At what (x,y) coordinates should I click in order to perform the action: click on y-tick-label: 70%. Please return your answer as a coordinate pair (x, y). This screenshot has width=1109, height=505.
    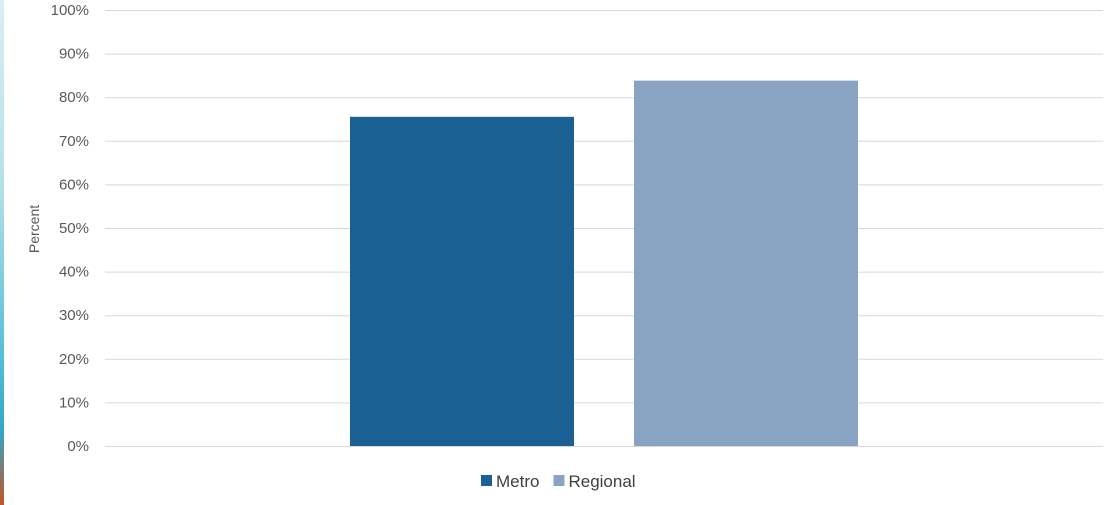
    Looking at the image, I should click on (74, 141).